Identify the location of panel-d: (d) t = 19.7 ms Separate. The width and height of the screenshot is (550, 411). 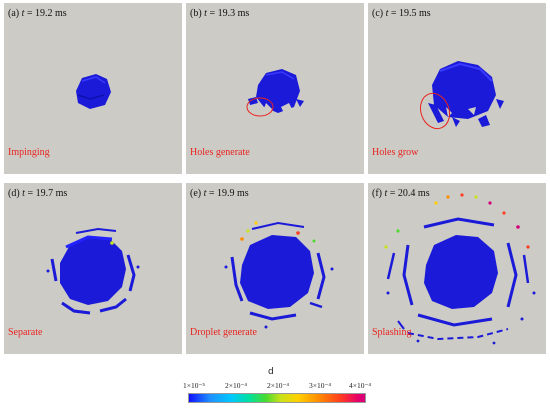
(93, 268).